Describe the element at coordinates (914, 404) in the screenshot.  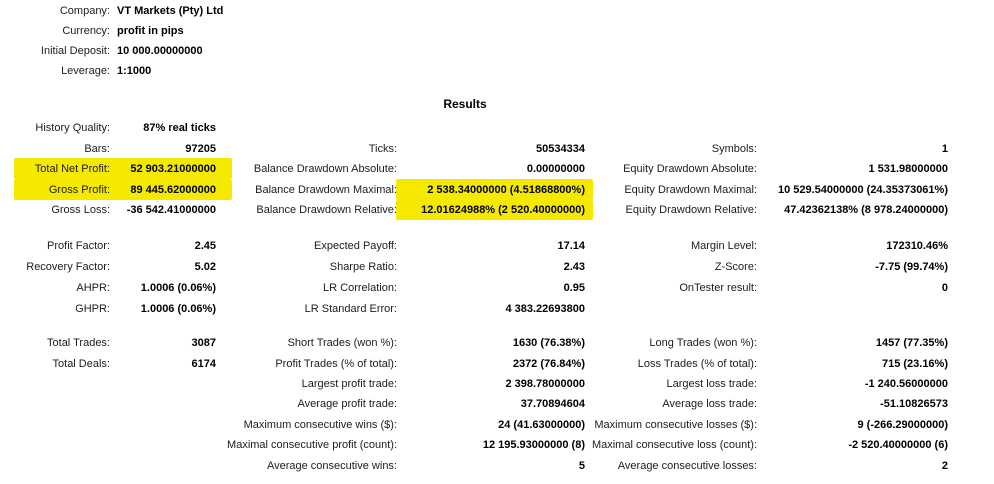
I see `average-loss-trade-value: -51.10826573` at that location.